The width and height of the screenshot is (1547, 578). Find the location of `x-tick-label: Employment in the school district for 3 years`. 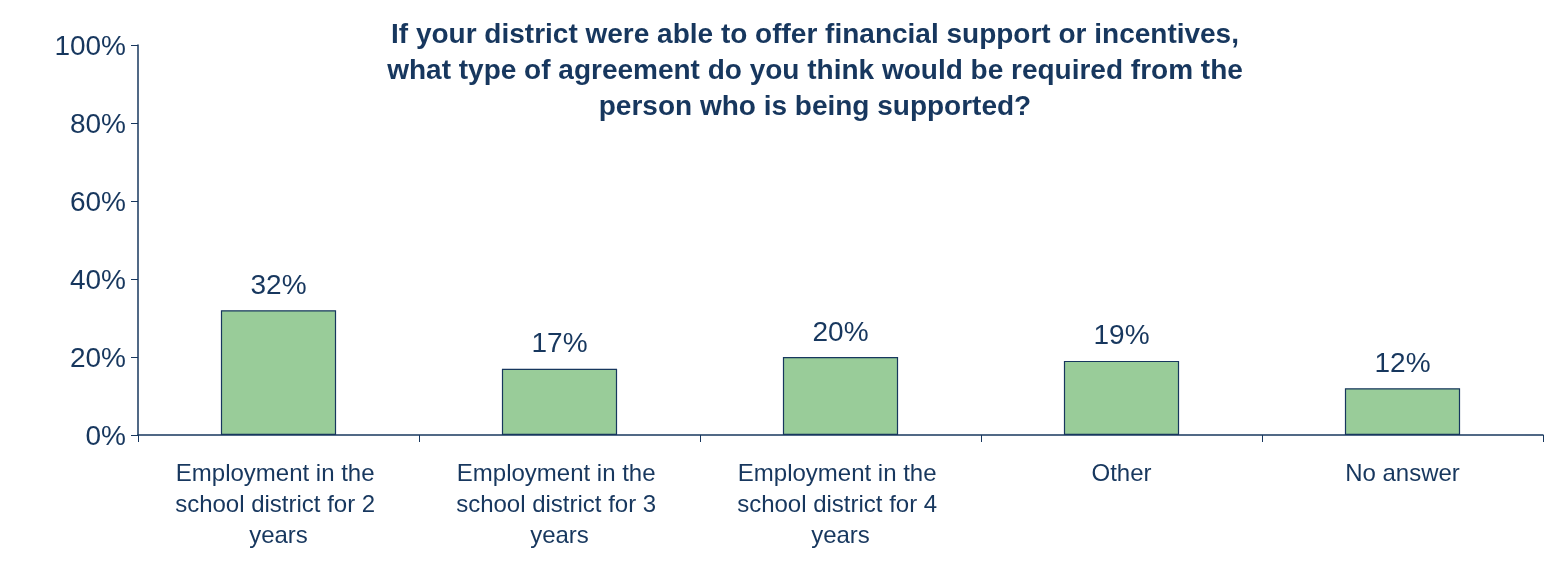

x-tick-label: Employment in the school district for 3 years is located at coordinates (559, 503).